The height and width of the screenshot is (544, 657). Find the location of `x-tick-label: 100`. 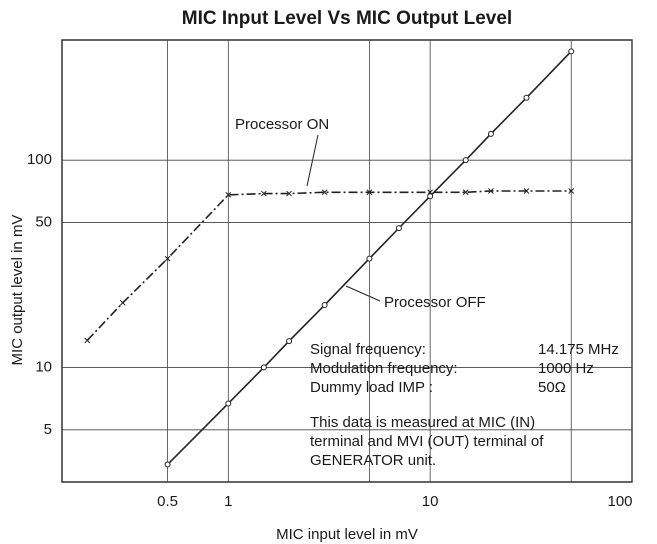

x-tick-label: 100 is located at coordinates (619, 501).